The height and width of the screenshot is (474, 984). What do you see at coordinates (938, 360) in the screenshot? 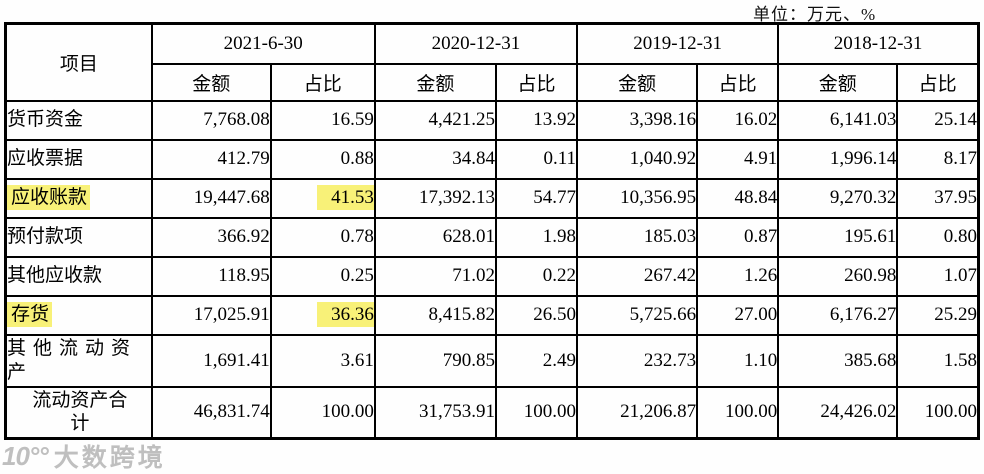
I see `ratio-cell: 1.58` at bounding box center [938, 360].